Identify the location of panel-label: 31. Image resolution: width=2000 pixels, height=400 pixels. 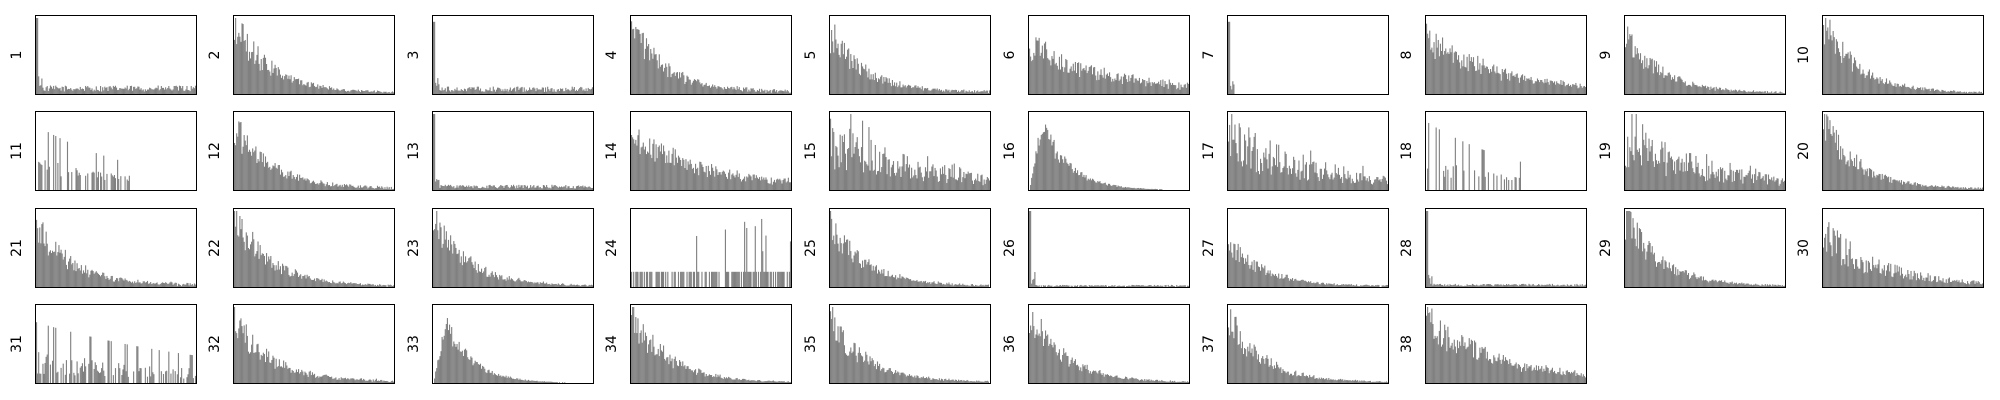
(17, 344).